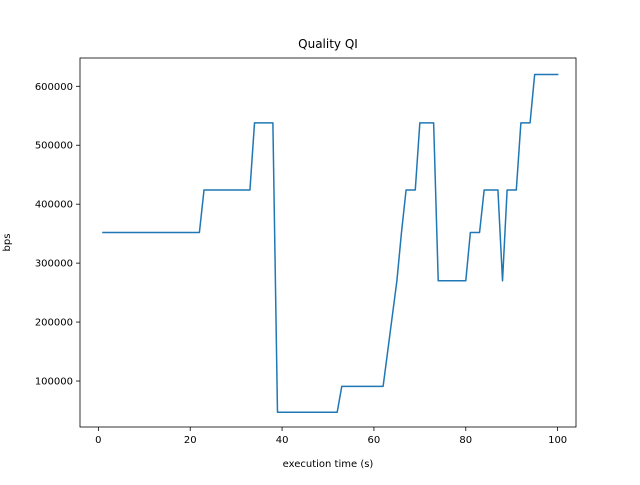 Image resolution: width=640 pixels, height=485 pixels. Describe the element at coordinates (557, 440) in the screenshot. I see `x-tick-label: 100` at that location.